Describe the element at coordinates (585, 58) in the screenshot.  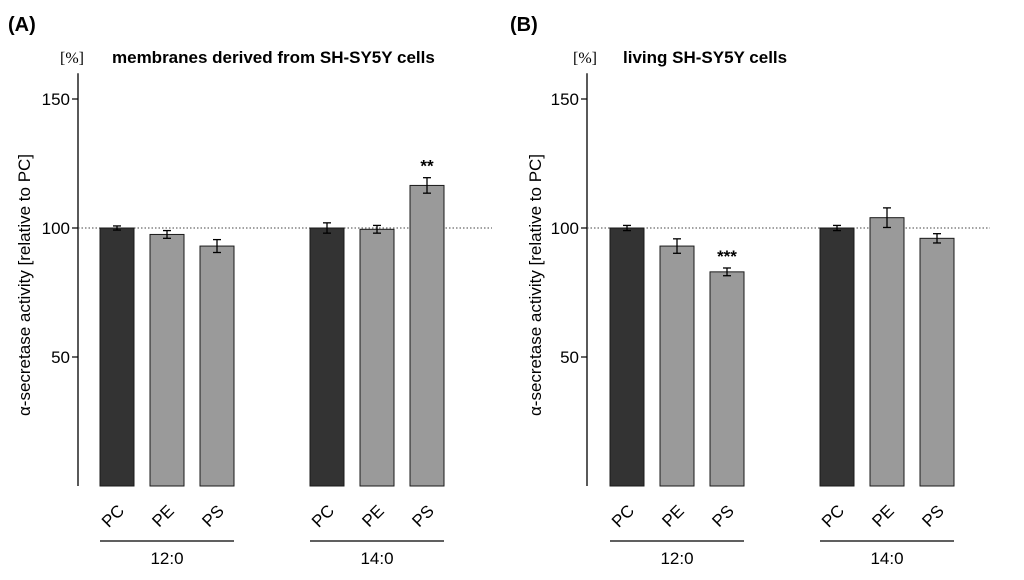
I see `panel-b-unit: [%]` at that location.